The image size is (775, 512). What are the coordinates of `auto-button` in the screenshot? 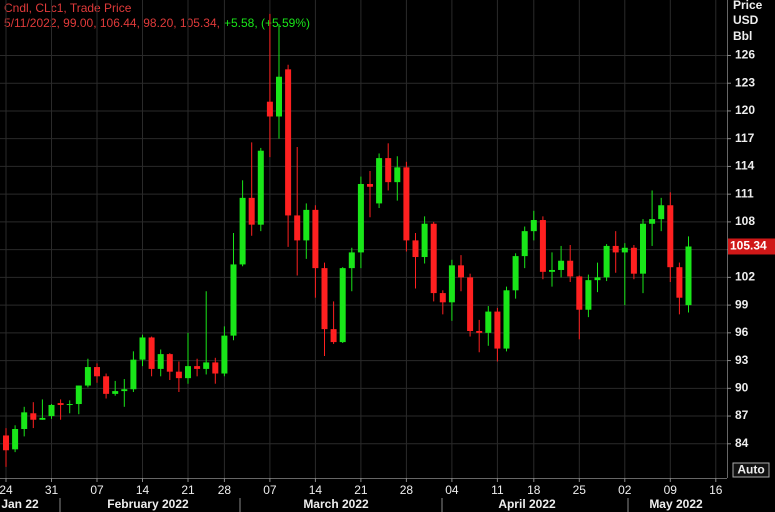 It's located at (751, 470).